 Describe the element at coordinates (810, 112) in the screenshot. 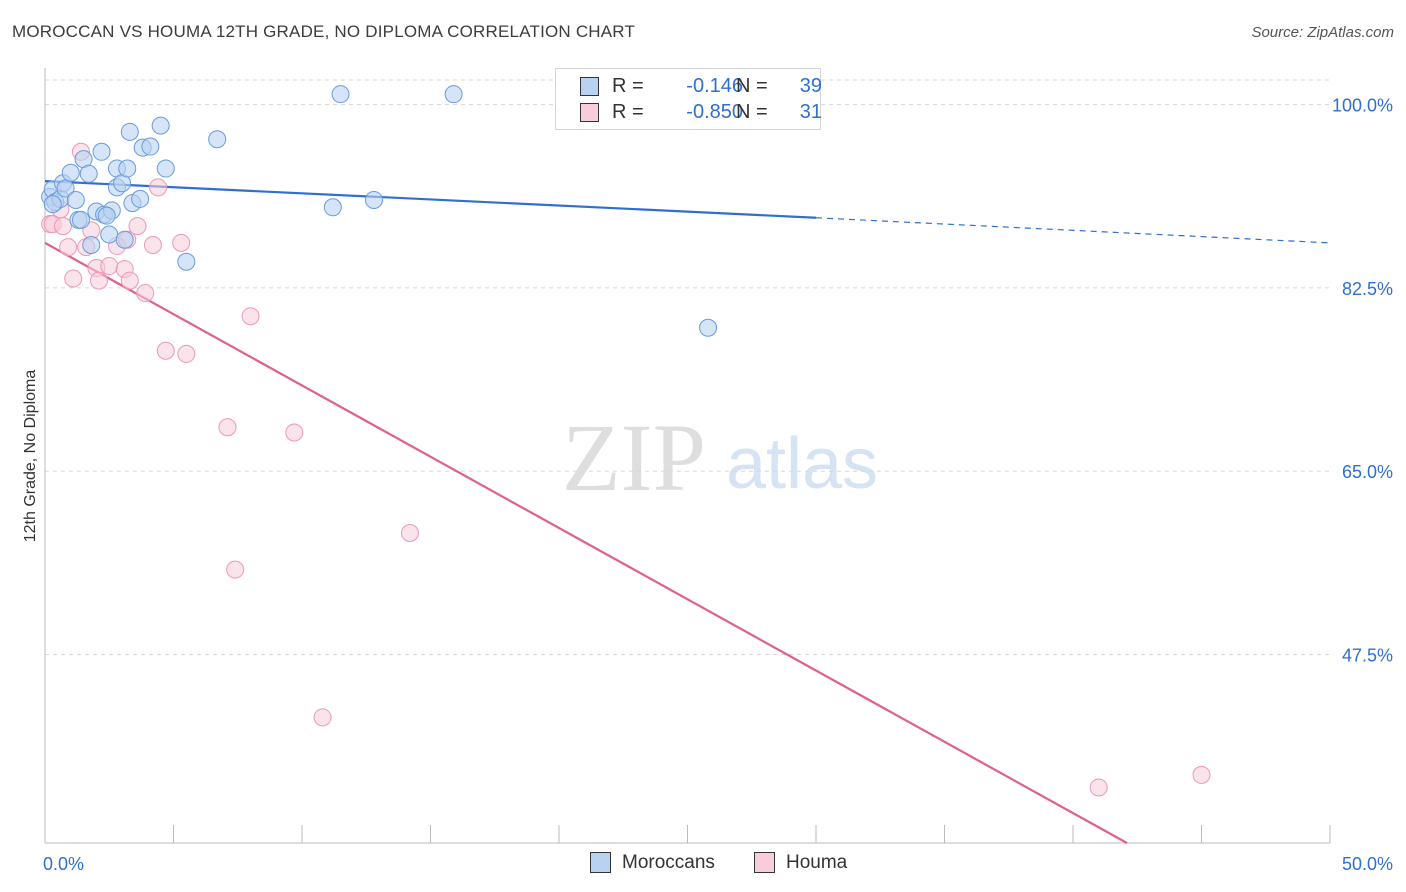

I see `houma-n-value: 31` at that location.